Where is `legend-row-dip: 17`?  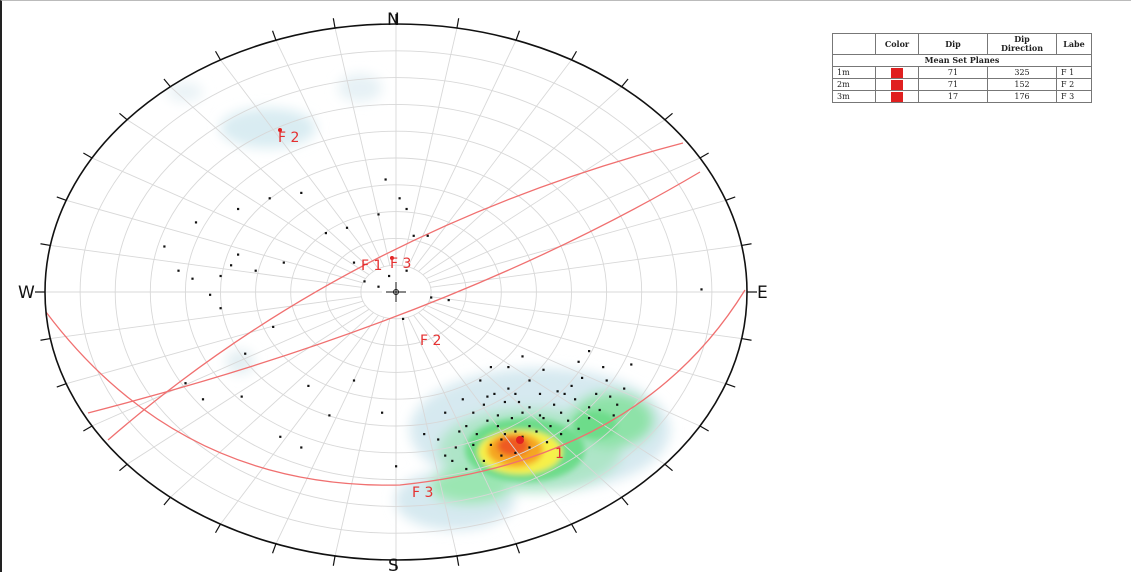 legend-row-dip: 17 is located at coordinates (953, 96).